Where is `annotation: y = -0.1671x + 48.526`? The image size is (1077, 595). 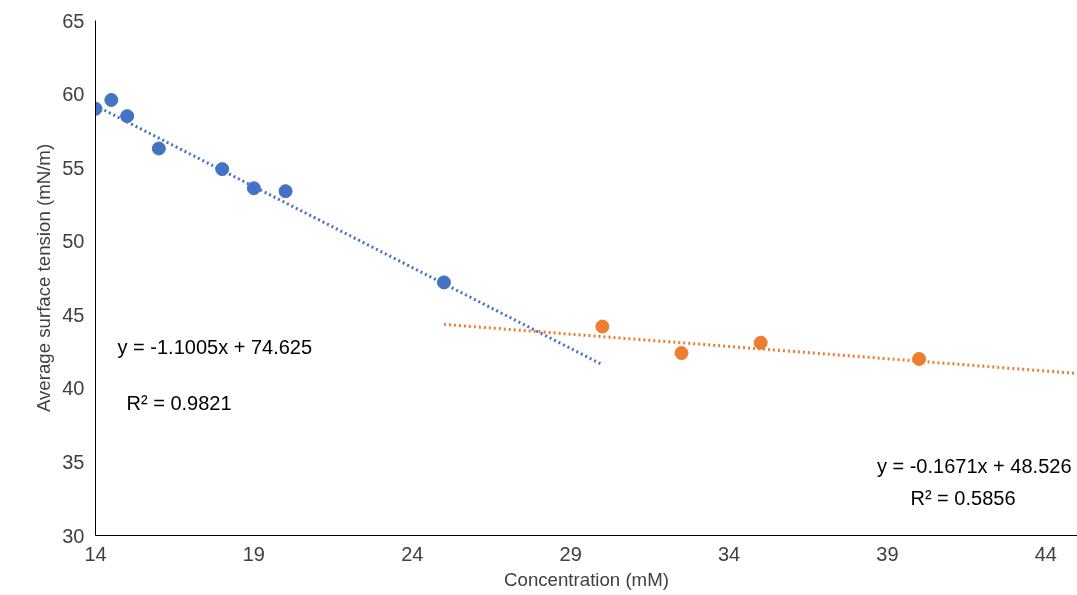
annotation: y = -0.1671x + 48.526 is located at coordinates (974, 465).